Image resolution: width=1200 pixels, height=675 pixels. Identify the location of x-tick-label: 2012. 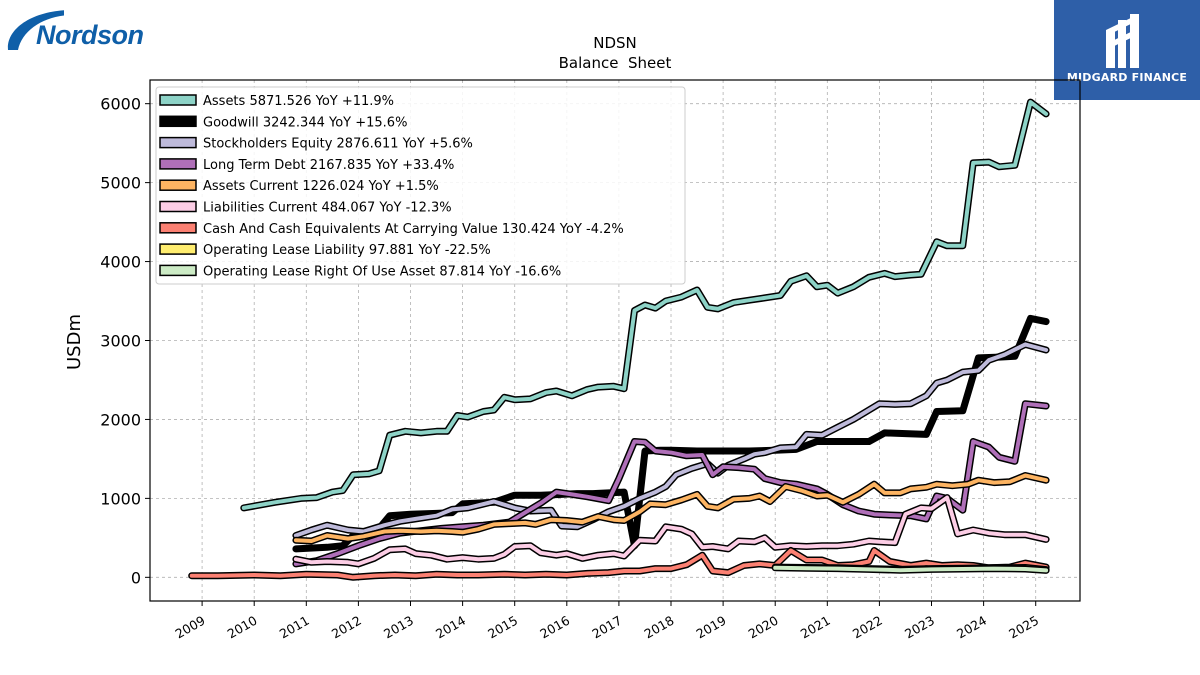
(346, 627).